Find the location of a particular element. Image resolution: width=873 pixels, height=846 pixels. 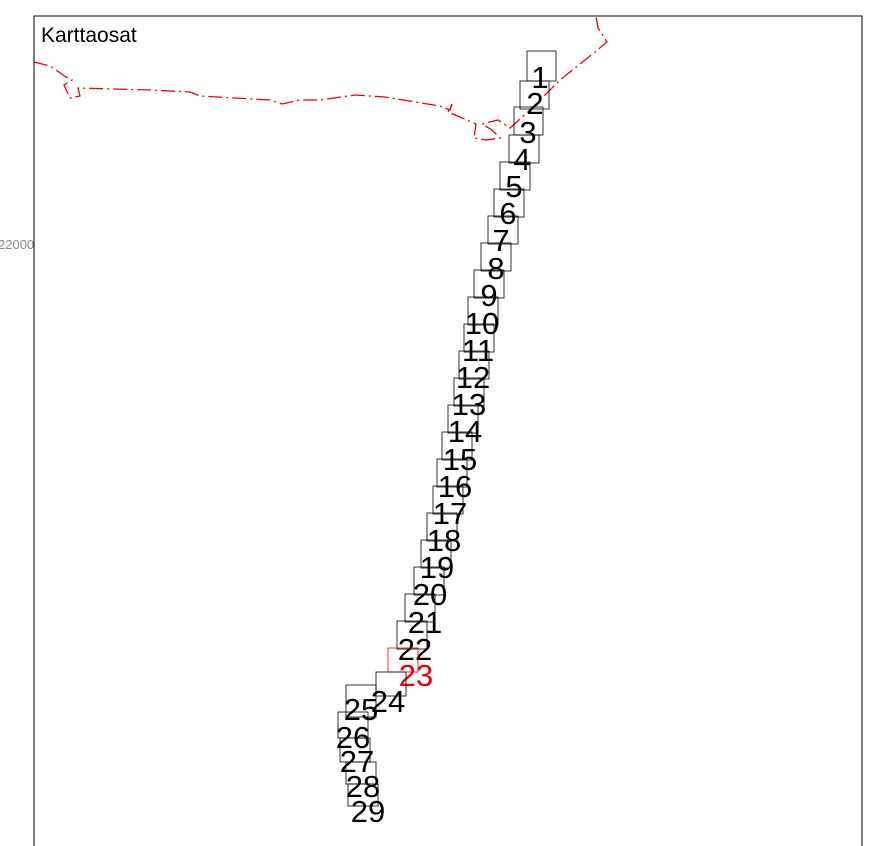

map-part-label-27: 27 is located at coordinates (357, 761).